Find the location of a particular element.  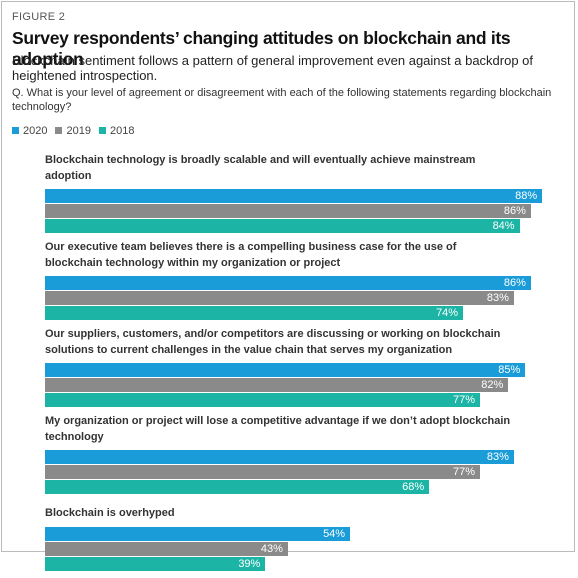

legend-item: 2019 is located at coordinates (73, 131).